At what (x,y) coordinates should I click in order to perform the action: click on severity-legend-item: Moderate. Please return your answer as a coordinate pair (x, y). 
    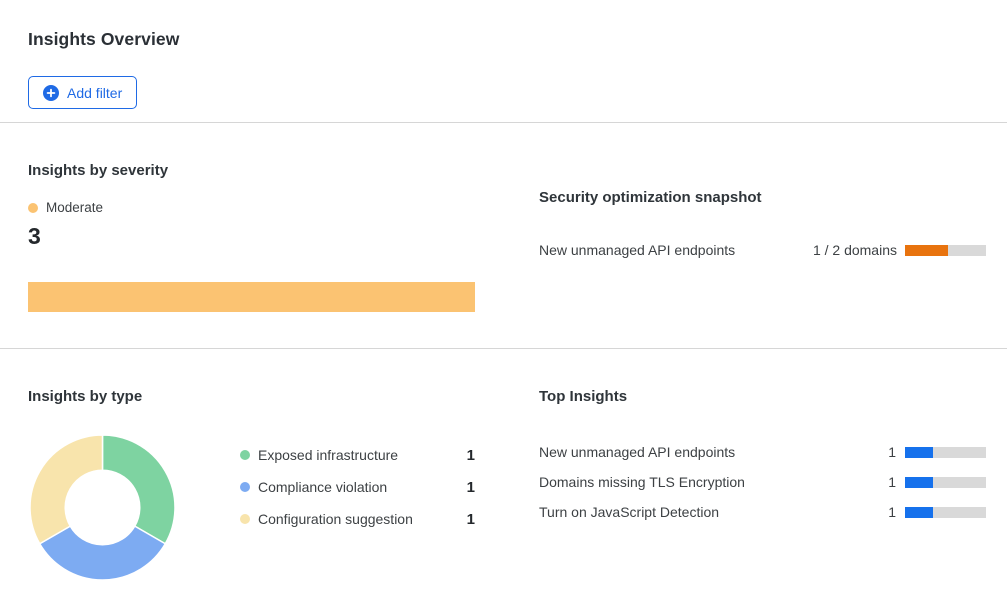
    Looking at the image, I should click on (251, 207).